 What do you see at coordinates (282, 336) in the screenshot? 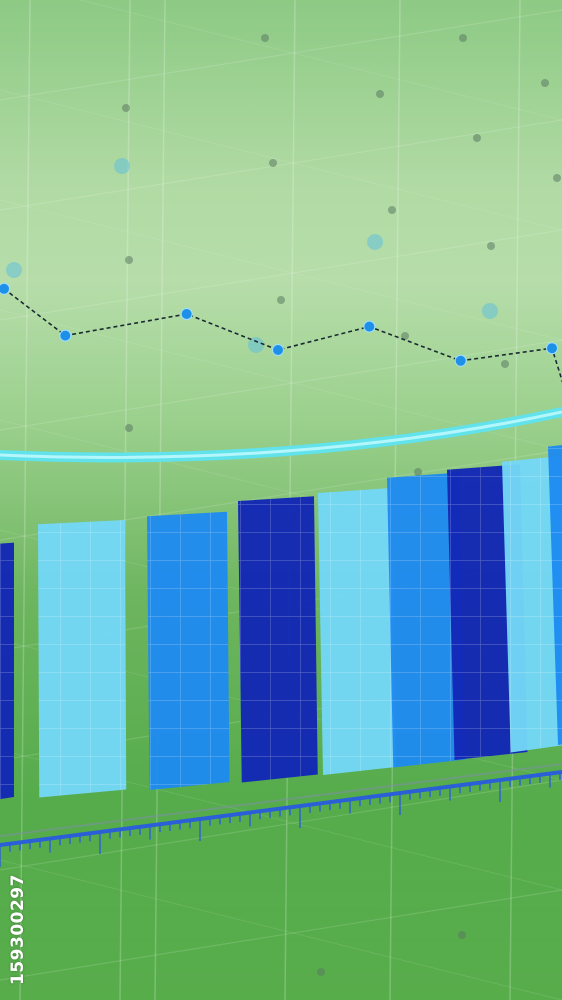
I see `line-series` at bounding box center [282, 336].